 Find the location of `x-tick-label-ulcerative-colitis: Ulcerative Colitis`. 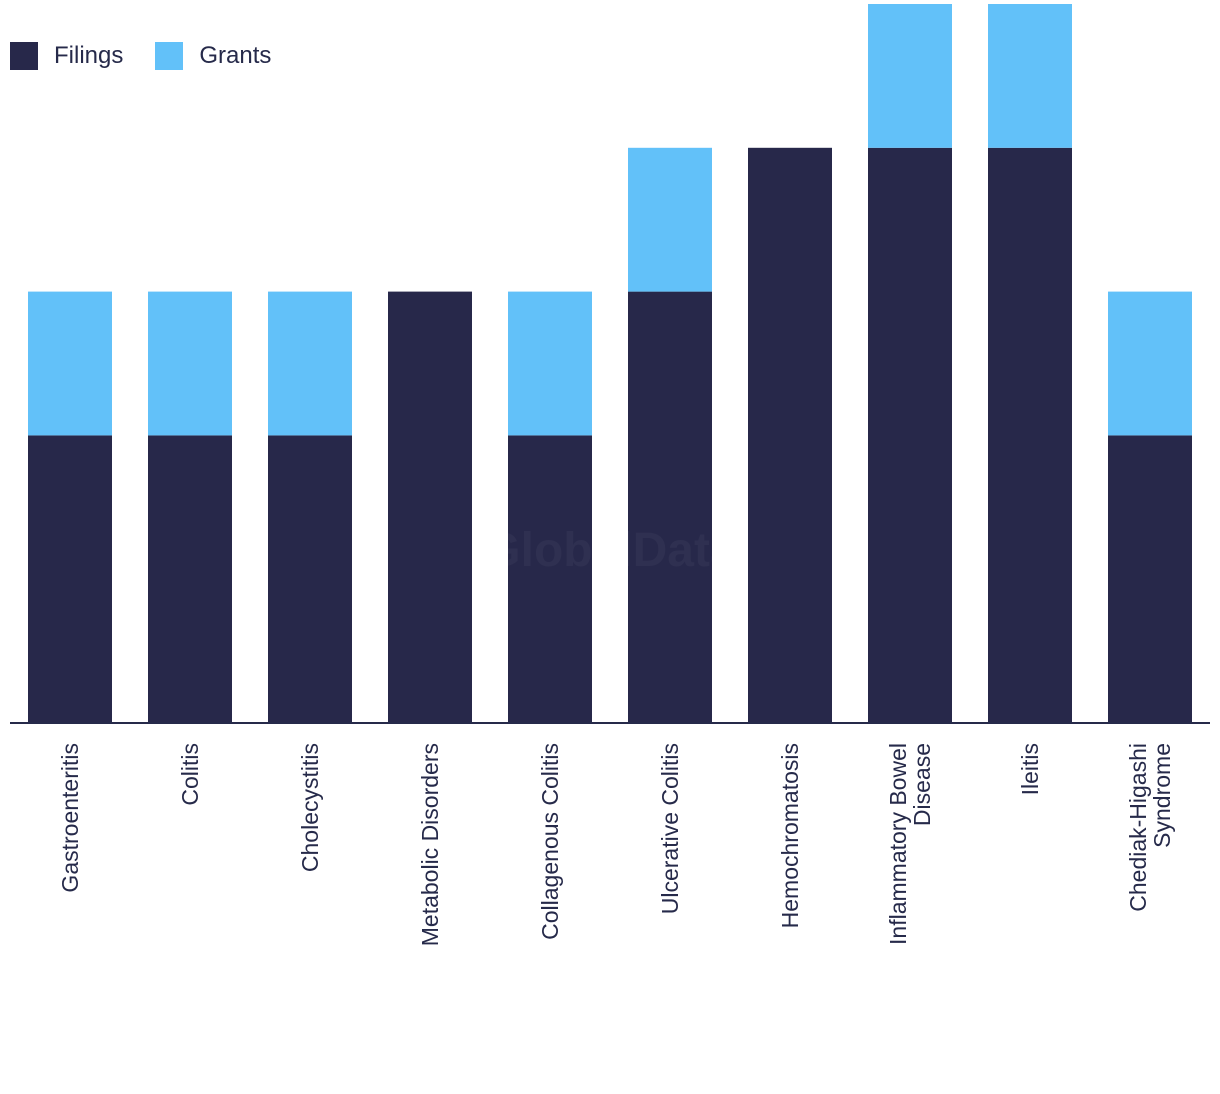

x-tick-label-ulcerative-colitis: Ulcerative Colitis is located at coordinates (670, 828).